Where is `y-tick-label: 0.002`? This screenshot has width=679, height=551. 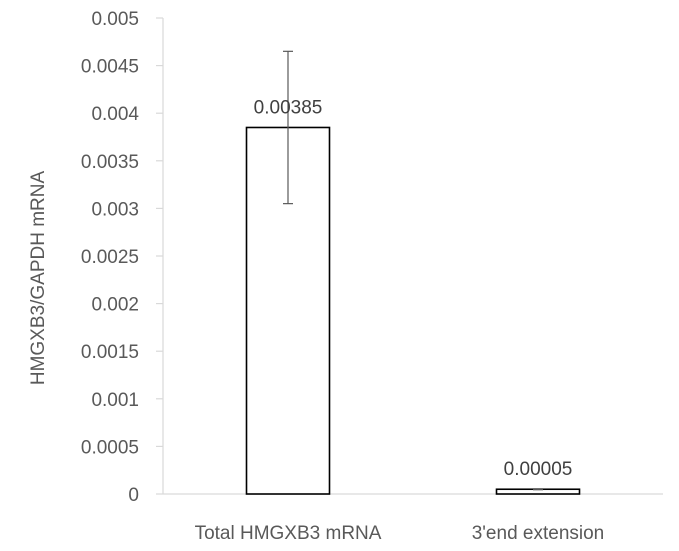 y-tick-label: 0.002 is located at coordinates (115, 305).